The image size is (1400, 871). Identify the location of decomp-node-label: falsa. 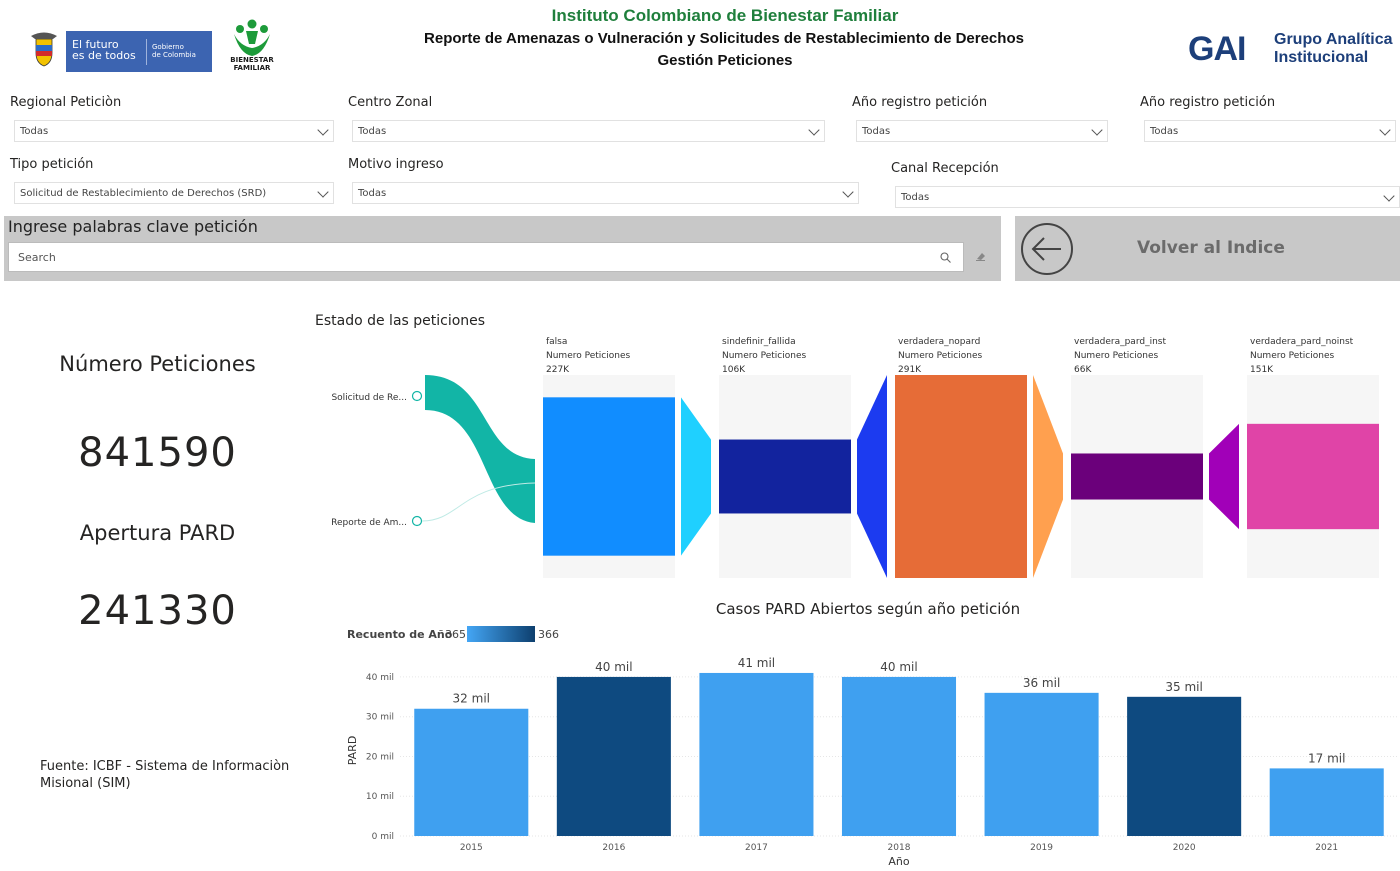
(556, 342).